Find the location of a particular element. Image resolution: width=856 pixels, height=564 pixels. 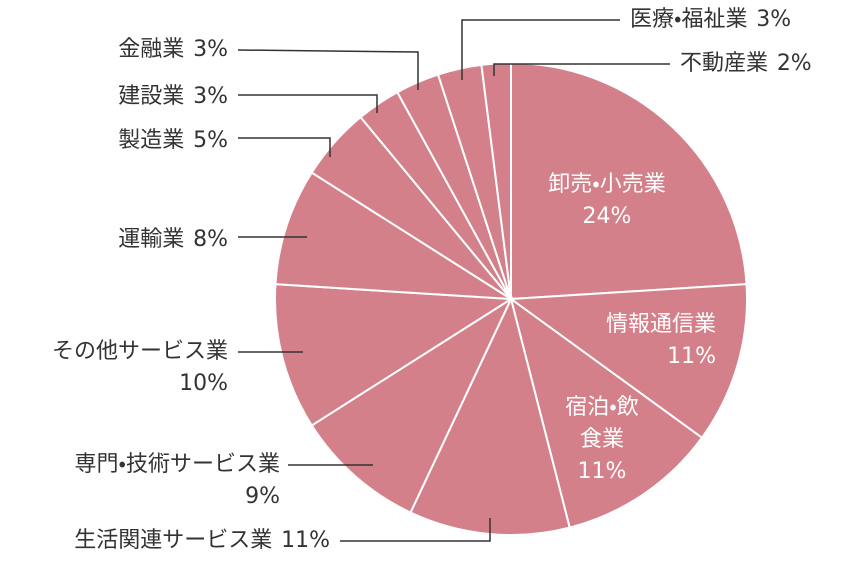

slice-label: 運輸業 8% is located at coordinates (173, 240).